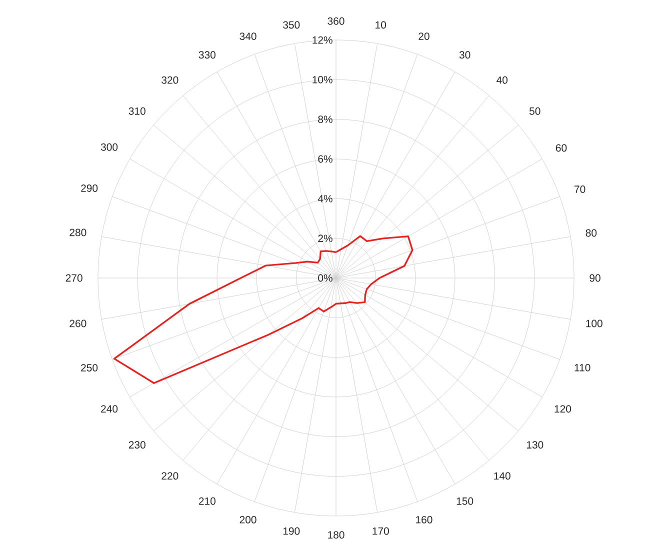  What do you see at coordinates (170, 80) in the screenshot?
I see `spoke-label: 320` at bounding box center [170, 80].